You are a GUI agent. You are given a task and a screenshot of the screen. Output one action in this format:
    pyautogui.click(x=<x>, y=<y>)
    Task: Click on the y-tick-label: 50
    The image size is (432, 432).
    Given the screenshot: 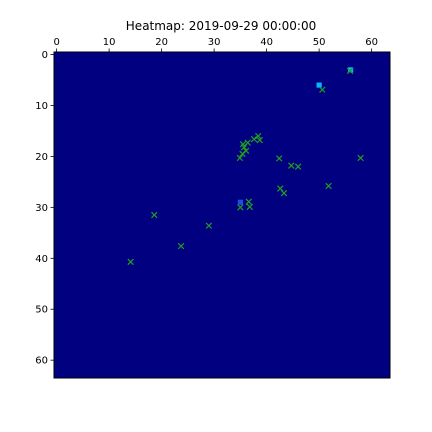 What is the action you would take?
    pyautogui.click(x=41, y=310)
    